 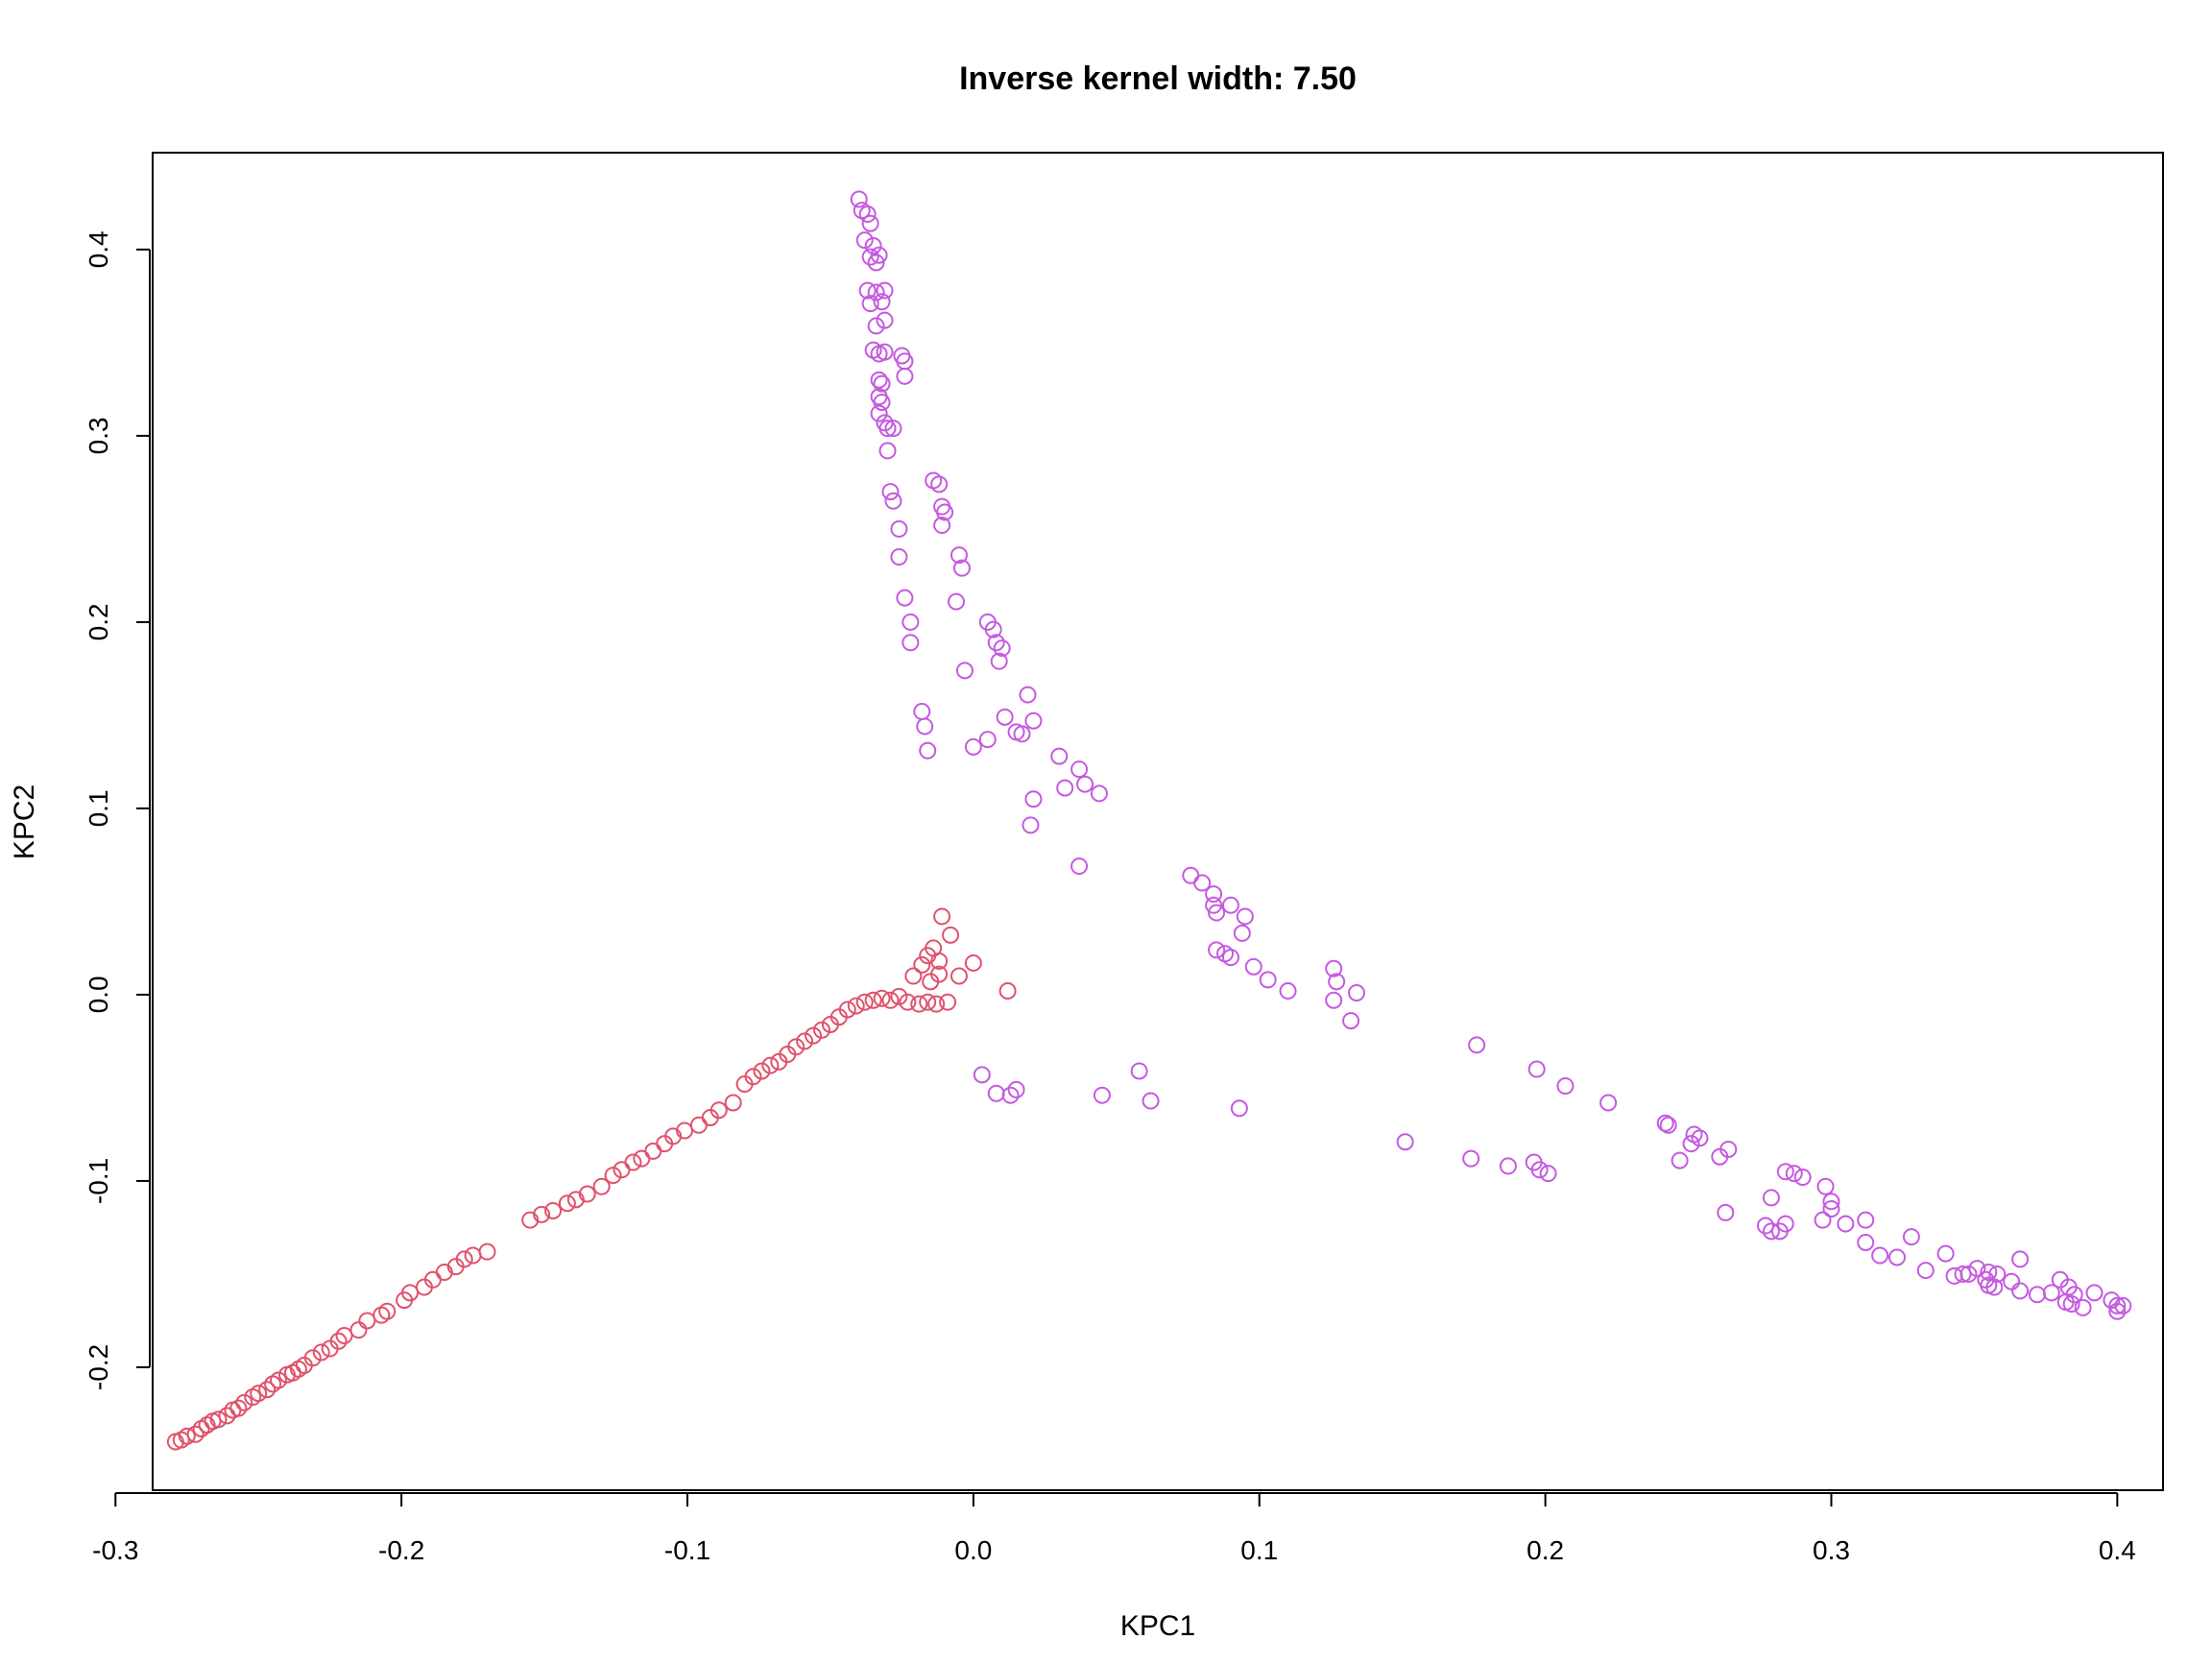 What do you see at coordinates (973, 1550) in the screenshot?
I see `x-tick-label: 0.0` at bounding box center [973, 1550].